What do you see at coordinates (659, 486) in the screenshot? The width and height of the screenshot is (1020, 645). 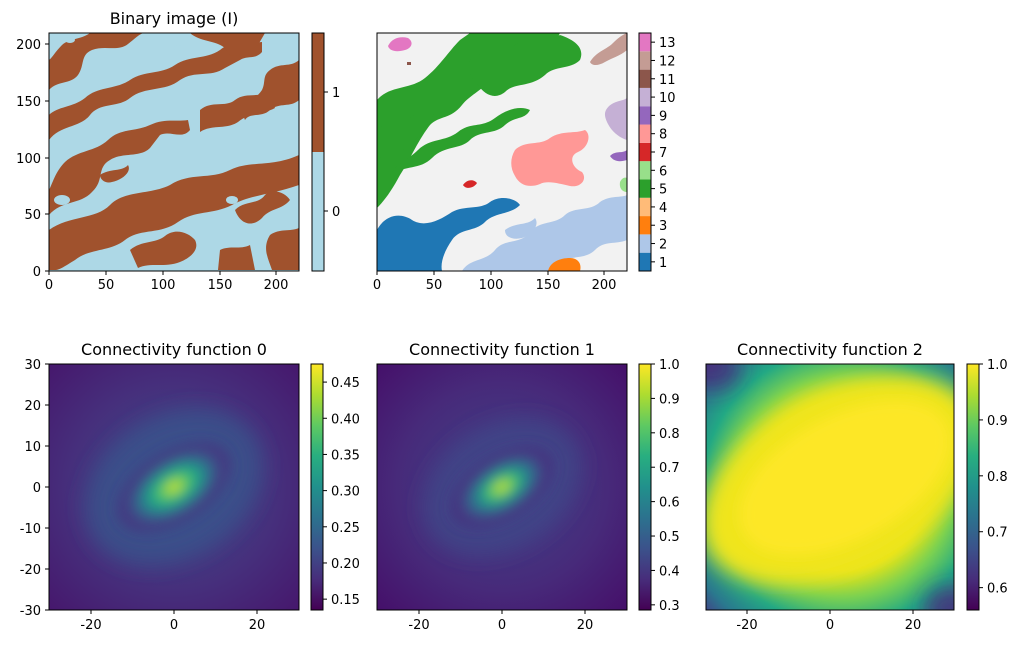 I see `colorbar-connectivity-1: 0.3 0.4 0.5 0.6 0.7 0.8 0.9 1.0` at bounding box center [659, 486].